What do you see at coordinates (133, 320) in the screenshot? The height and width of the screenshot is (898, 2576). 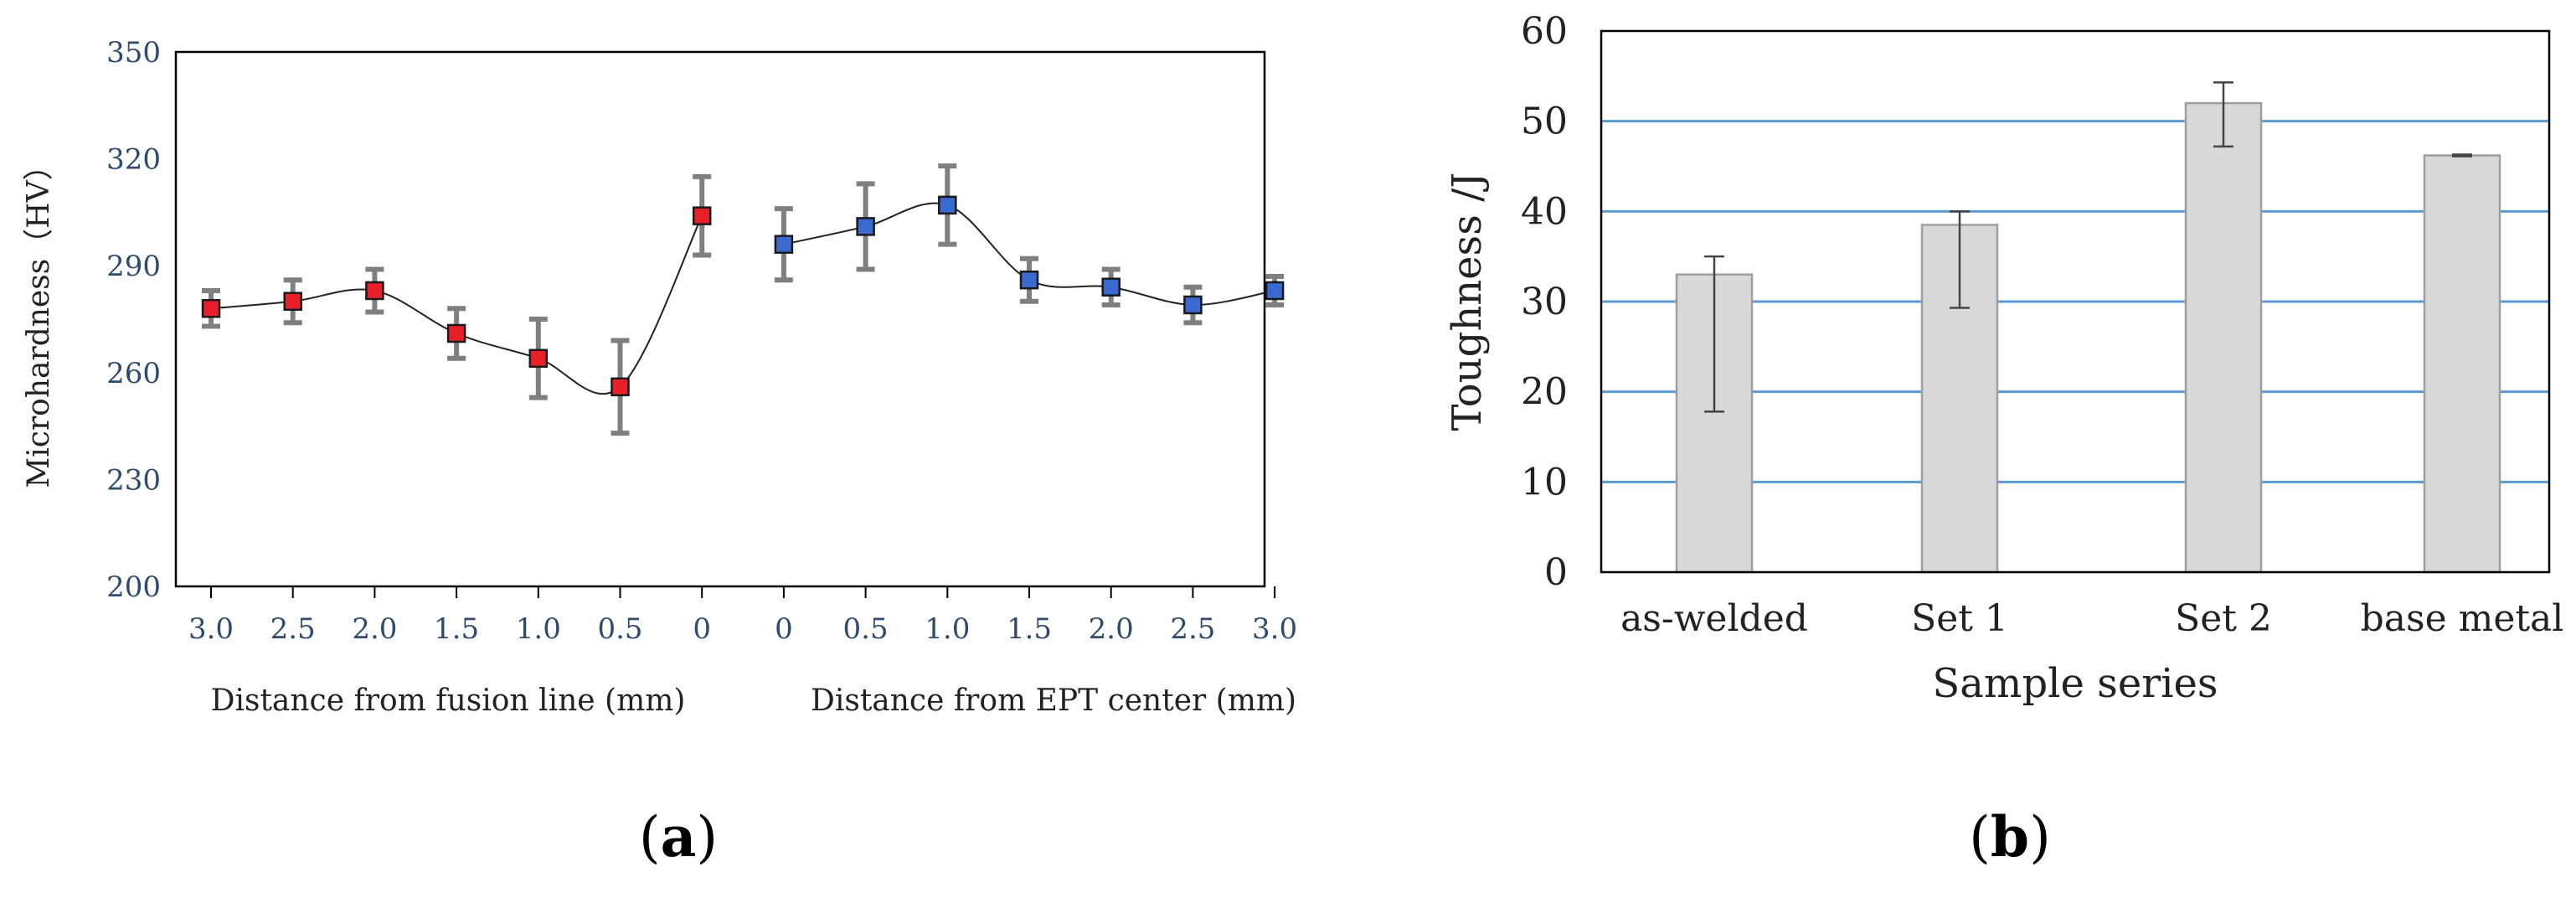 I see `panel-a-y-ticks: 200 230 260 290 320 350` at bounding box center [133, 320].